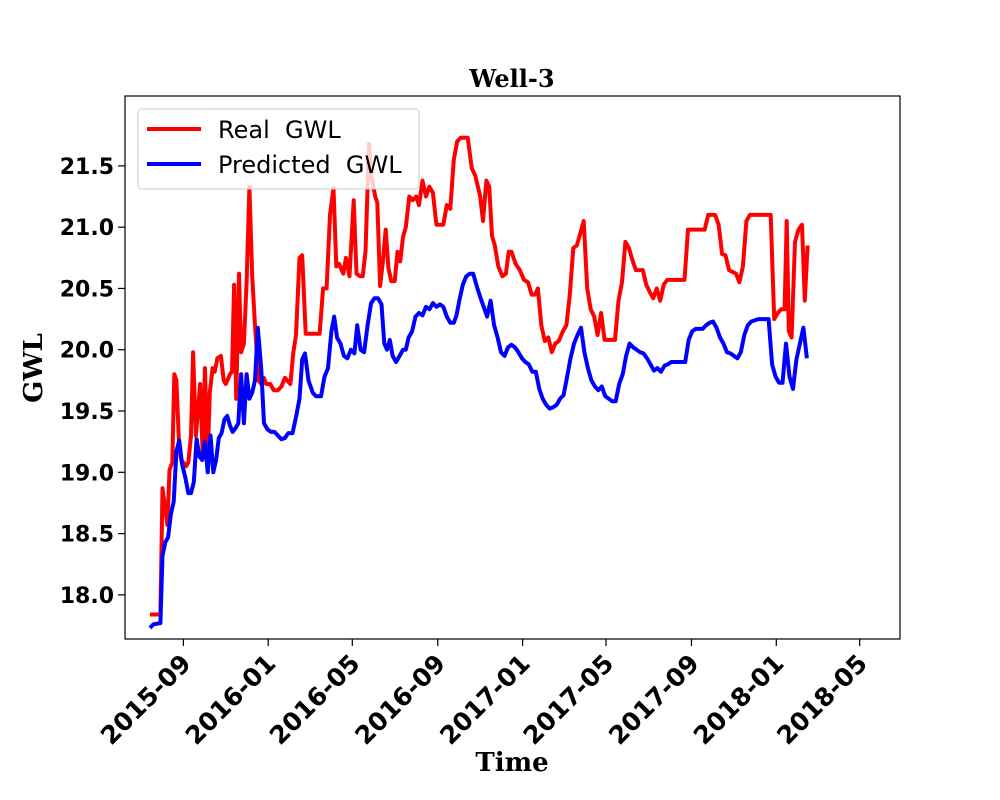 The image size is (1000, 800). Describe the element at coordinates (87, 228) in the screenshot. I see `y-tick-label: 21.0` at that location.